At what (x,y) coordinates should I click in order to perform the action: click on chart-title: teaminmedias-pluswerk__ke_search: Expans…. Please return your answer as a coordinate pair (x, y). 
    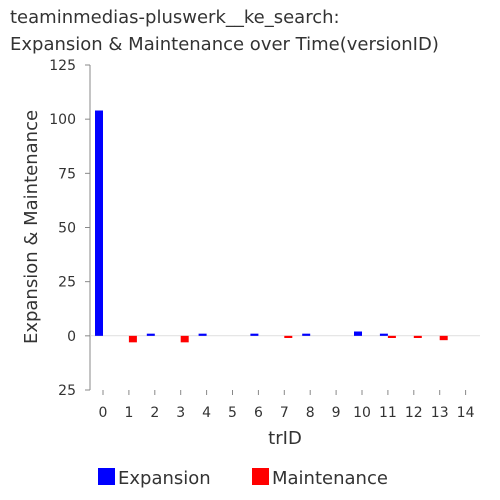
    Looking at the image, I should click on (224, 31).